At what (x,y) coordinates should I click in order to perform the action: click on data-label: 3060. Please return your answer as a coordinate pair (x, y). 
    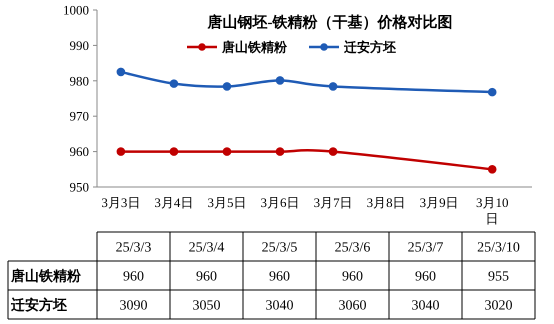
    Looking at the image, I should click on (352, 306).